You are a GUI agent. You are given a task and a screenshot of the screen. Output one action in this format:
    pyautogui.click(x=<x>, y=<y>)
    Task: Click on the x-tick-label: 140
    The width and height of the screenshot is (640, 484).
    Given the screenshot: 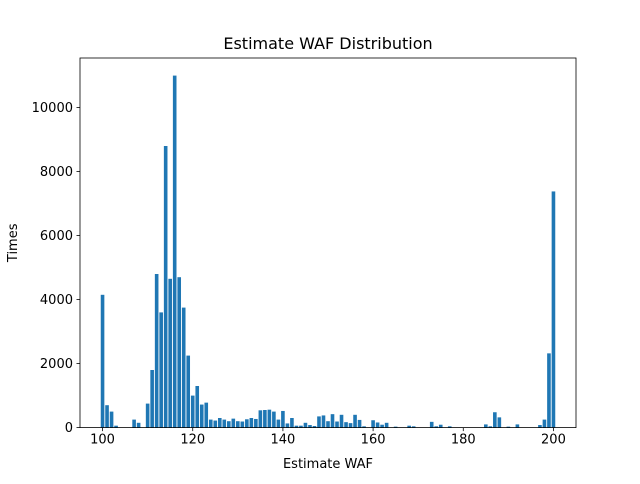 What is the action you would take?
    pyautogui.click(x=282, y=440)
    